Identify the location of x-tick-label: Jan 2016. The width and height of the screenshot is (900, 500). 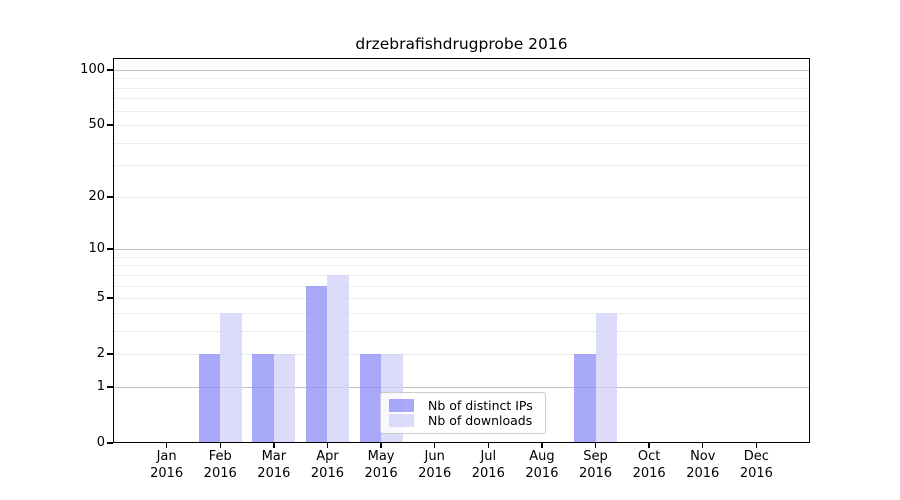
(167, 465).